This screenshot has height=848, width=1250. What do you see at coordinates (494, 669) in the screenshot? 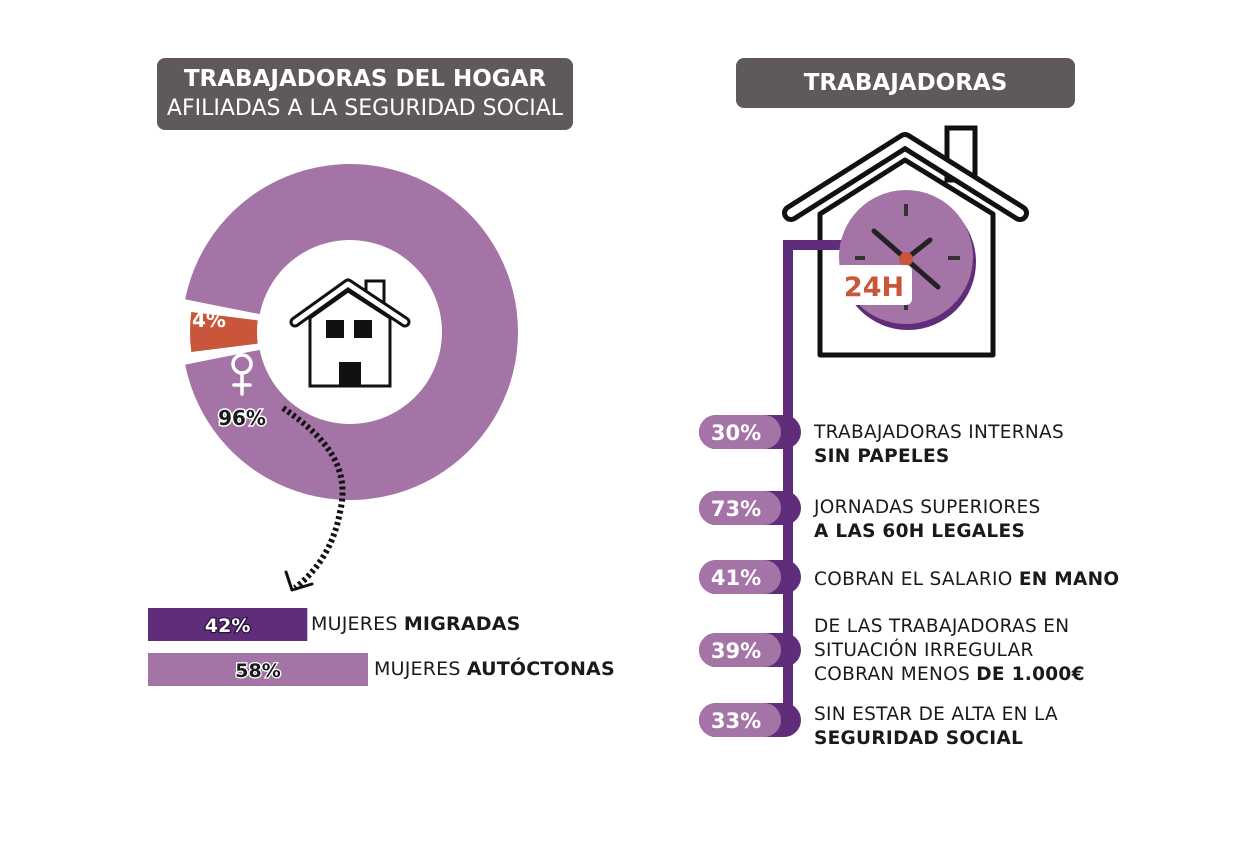
I see `bar-category-autoctonas: MUJERES AUTÓCTONAS` at bounding box center [494, 669].